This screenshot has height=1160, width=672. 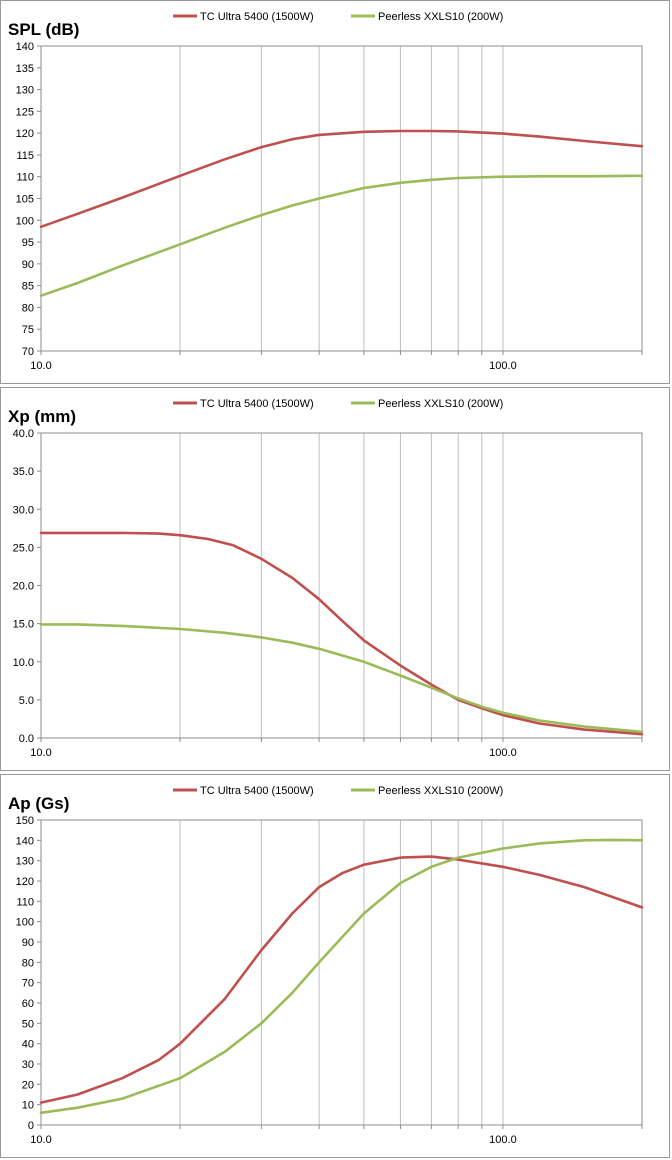 What do you see at coordinates (23, 472) in the screenshot?
I see `y-tick-label: 35.0` at bounding box center [23, 472].